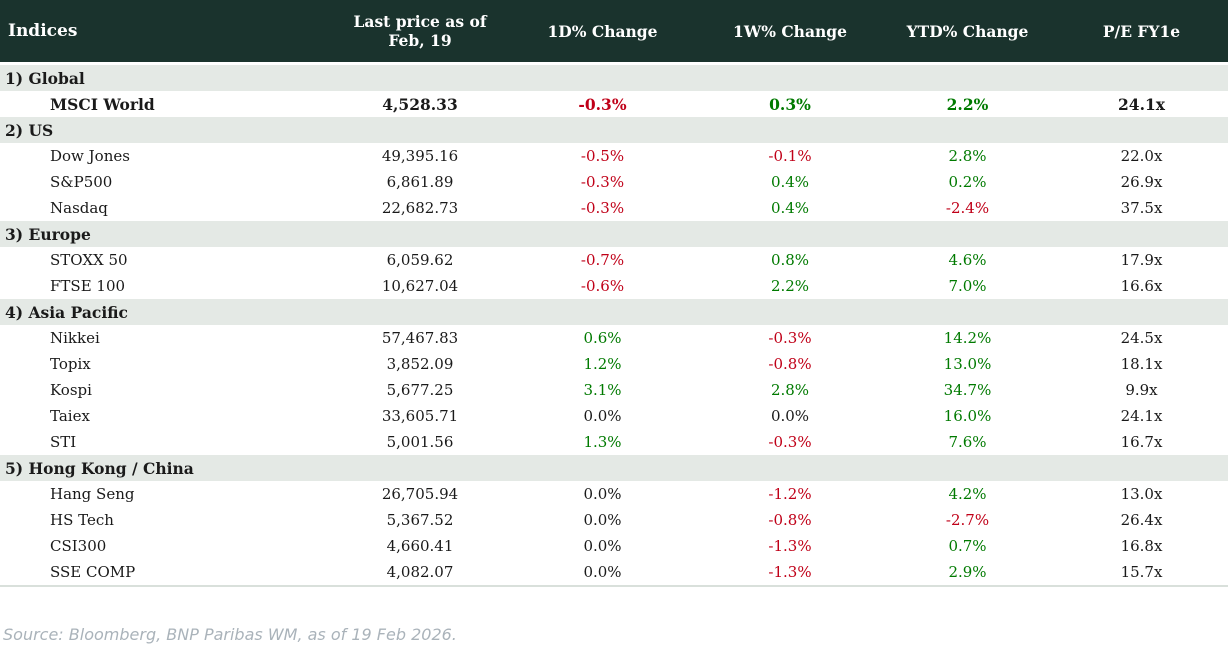  Describe the element at coordinates (1141, 494) in the screenshot. I see `pe-fy1e: 13.0x` at that location.